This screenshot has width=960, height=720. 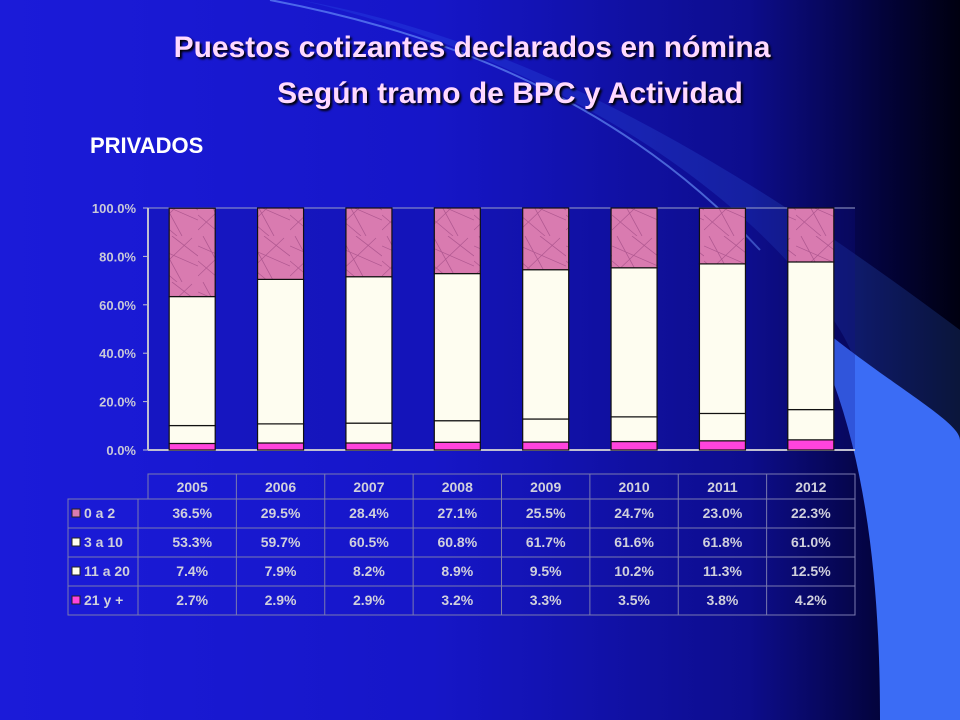 I want to click on table-cell-value: 27.1%, so click(x=457, y=513).